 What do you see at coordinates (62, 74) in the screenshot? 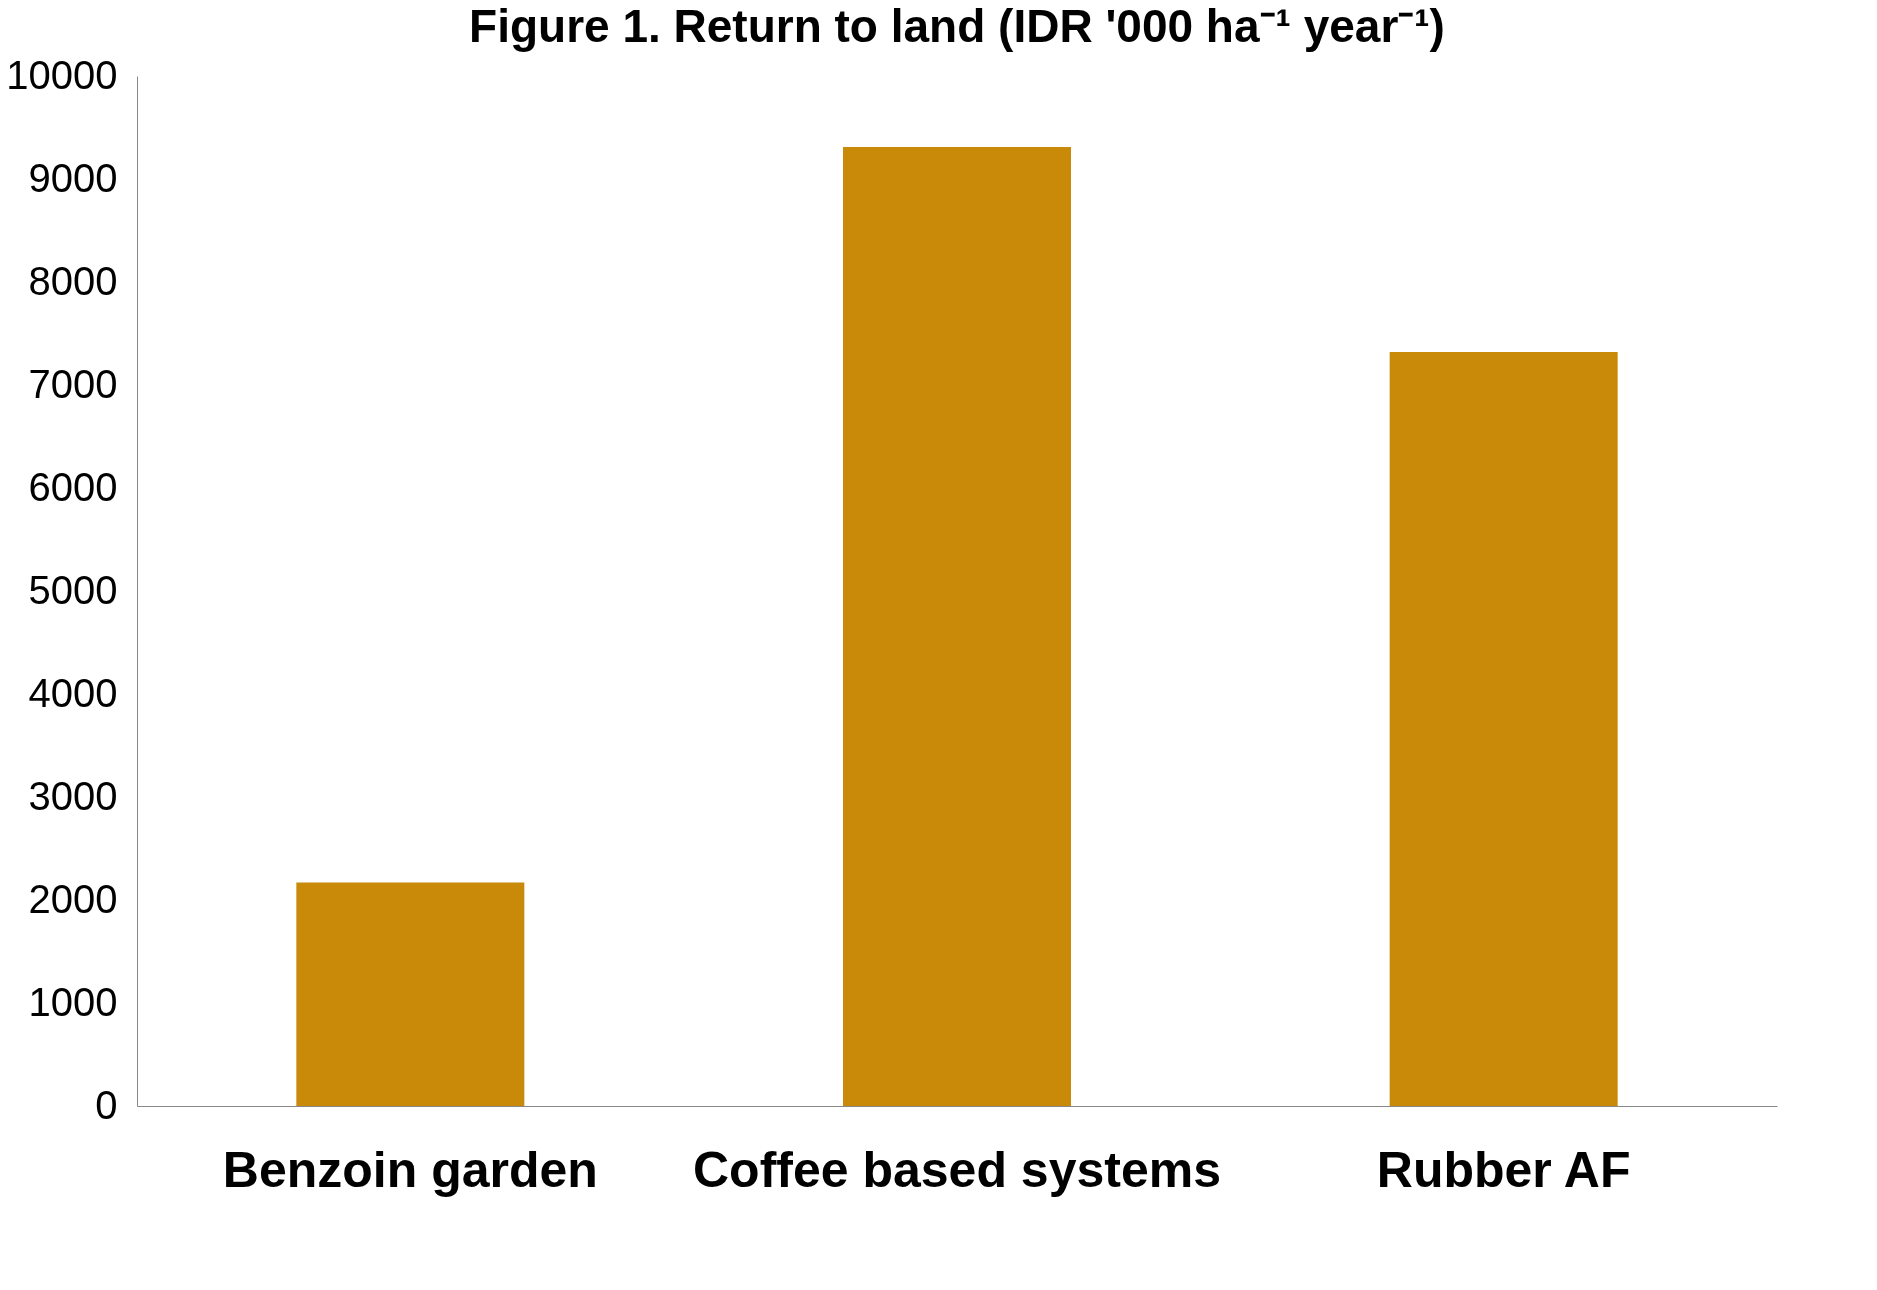
I see `y-tick-label: 10000` at bounding box center [62, 74].